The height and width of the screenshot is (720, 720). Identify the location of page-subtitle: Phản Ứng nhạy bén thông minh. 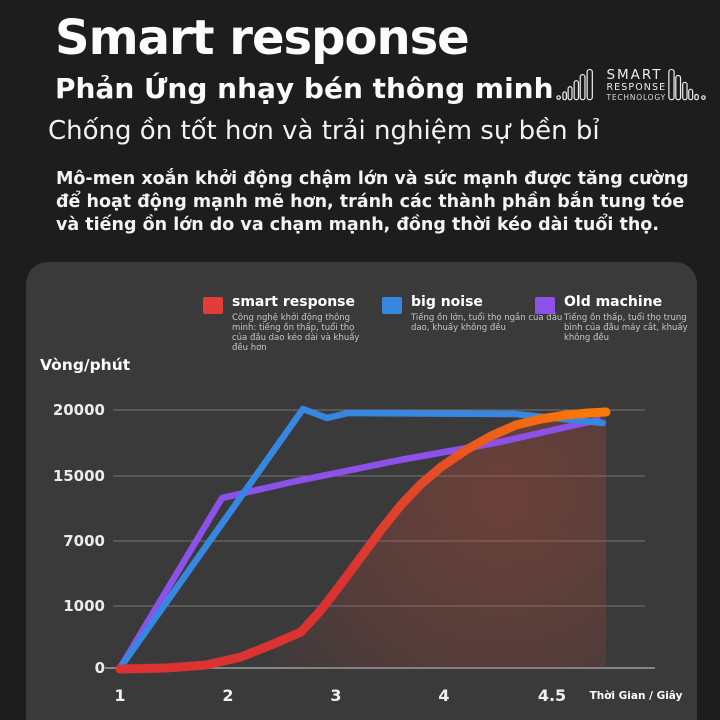
(304, 88).